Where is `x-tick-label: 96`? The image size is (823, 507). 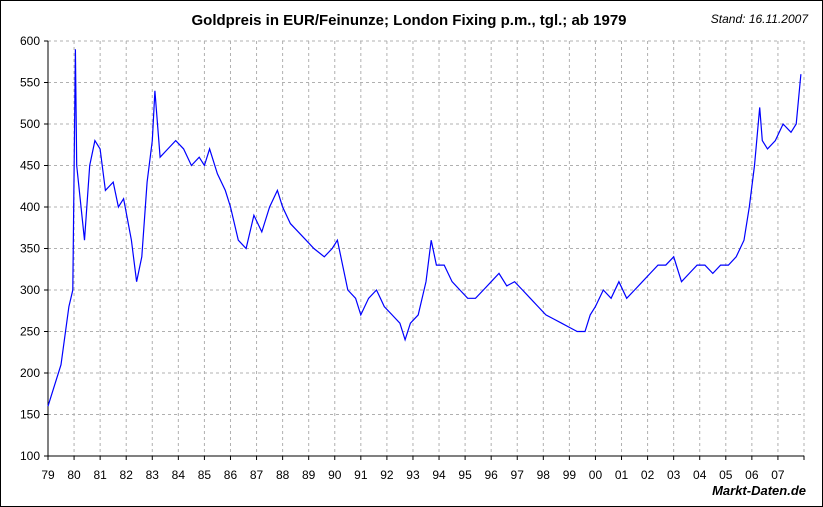 x-tick-label: 96 is located at coordinates (491, 475).